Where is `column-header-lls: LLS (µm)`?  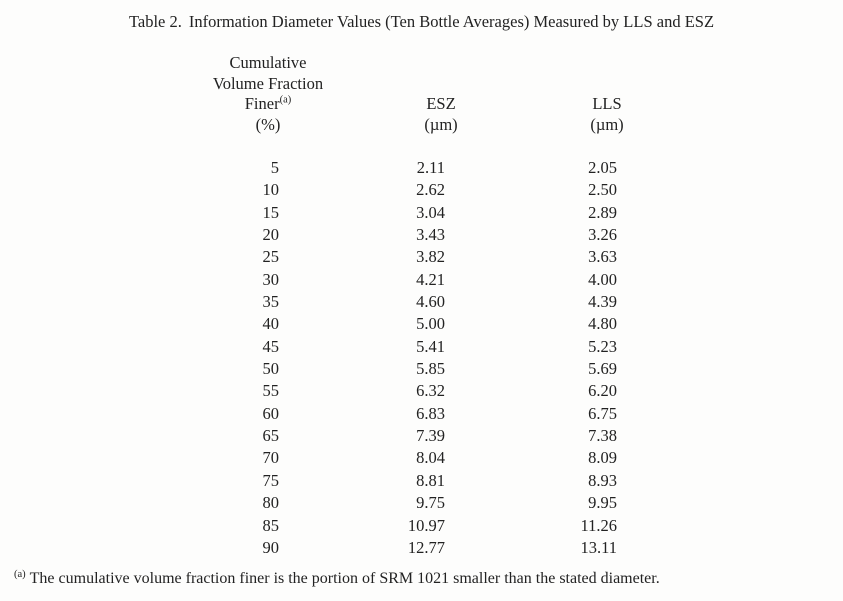 column-header-lls: LLS (µm) is located at coordinates (607, 114).